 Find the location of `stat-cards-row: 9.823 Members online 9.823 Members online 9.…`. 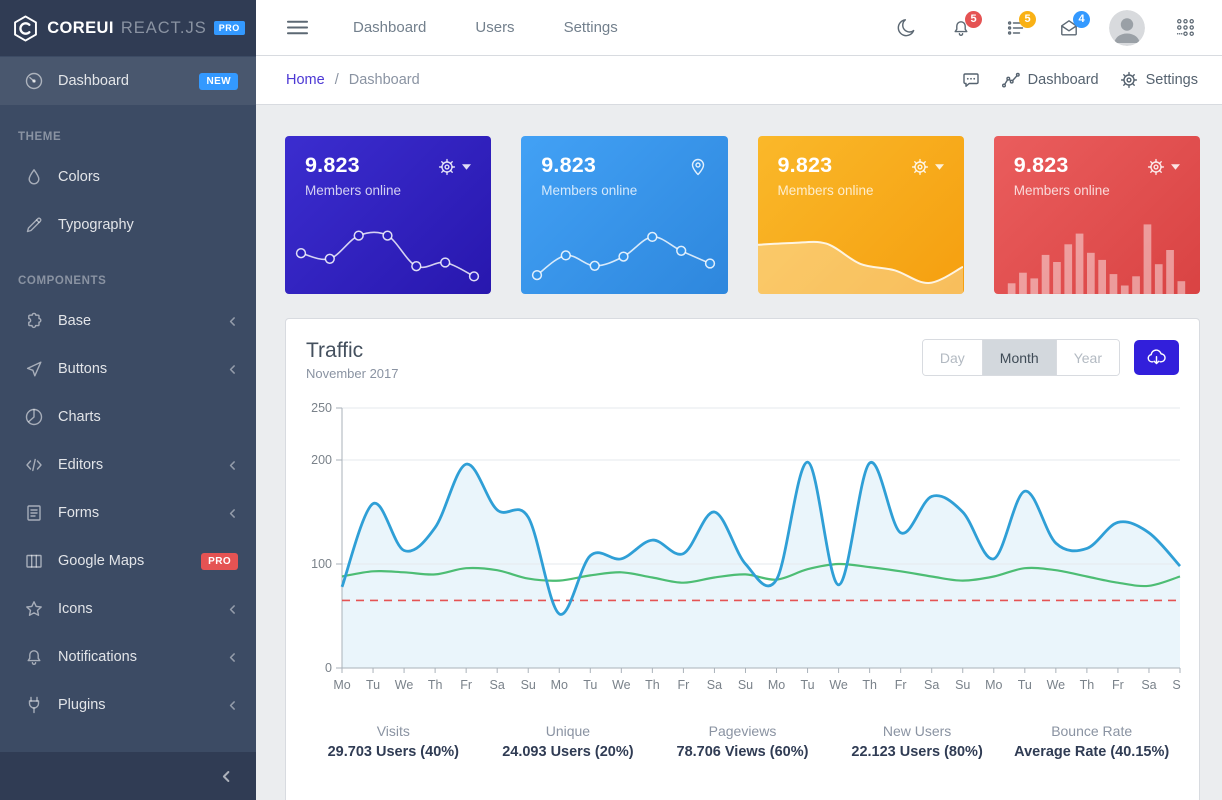

stat-cards-row: 9.823 Members online 9.823 Members online 9.… is located at coordinates (742, 215).